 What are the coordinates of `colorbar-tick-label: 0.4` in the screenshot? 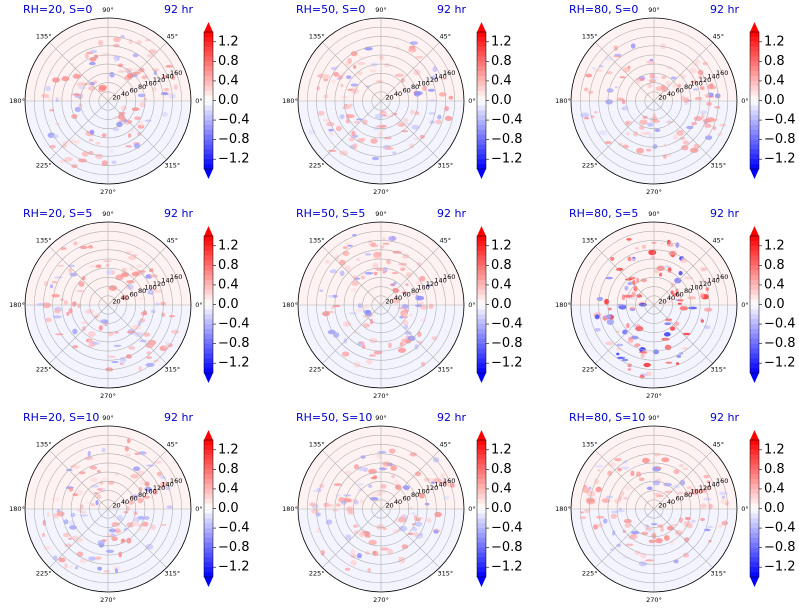 It's located at (774, 284).